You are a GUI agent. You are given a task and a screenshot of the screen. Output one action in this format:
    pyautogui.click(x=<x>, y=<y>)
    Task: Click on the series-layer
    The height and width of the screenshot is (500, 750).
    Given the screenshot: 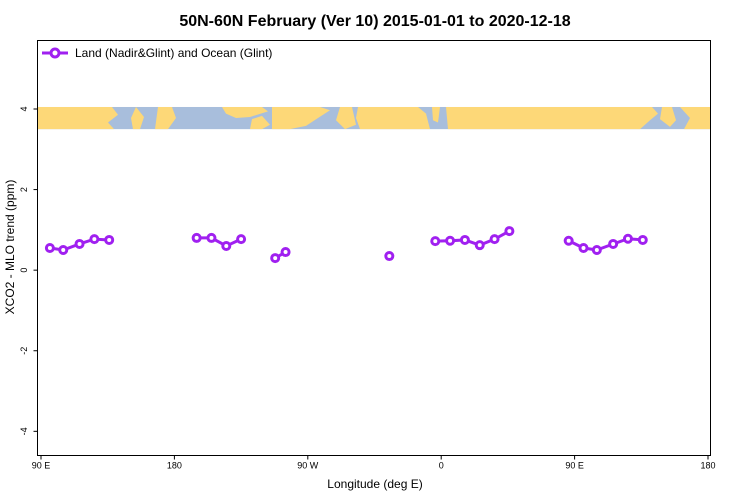 What is the action you would take?
    pyautogui.click(x=346, y=245)
    